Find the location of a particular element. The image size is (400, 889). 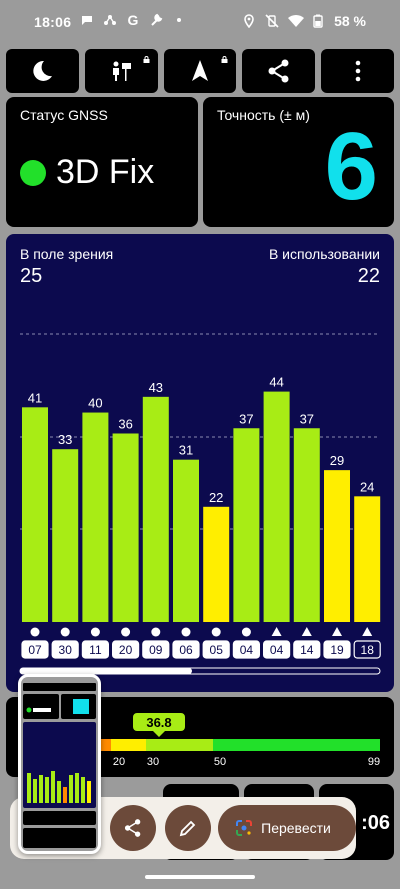

dop-segment-yellow is located at coordinates (128, 745).